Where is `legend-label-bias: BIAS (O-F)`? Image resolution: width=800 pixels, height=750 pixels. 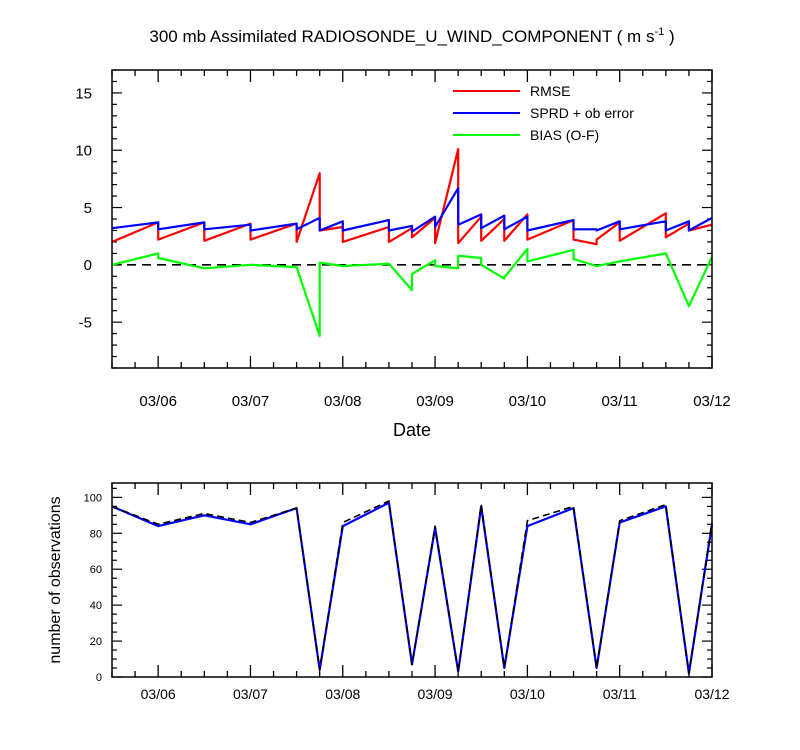 legend-label-bias: BIAS (O-F) is located at coordinates (564, 135).